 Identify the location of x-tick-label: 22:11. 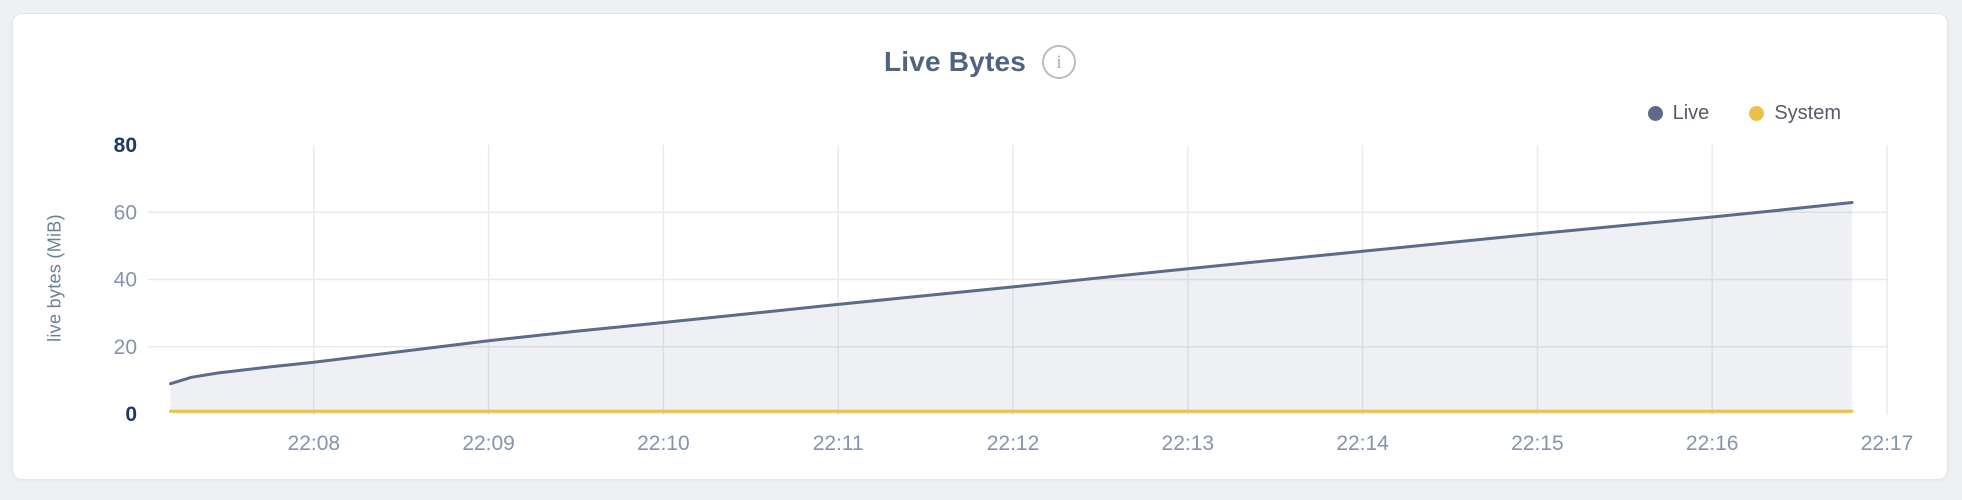
(838, 443).